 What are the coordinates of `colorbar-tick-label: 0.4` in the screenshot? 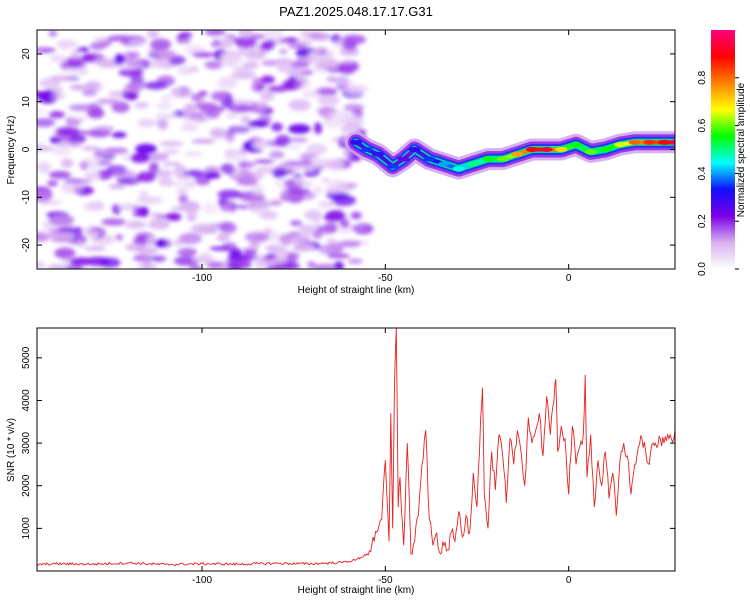 It's located at (702, 173).